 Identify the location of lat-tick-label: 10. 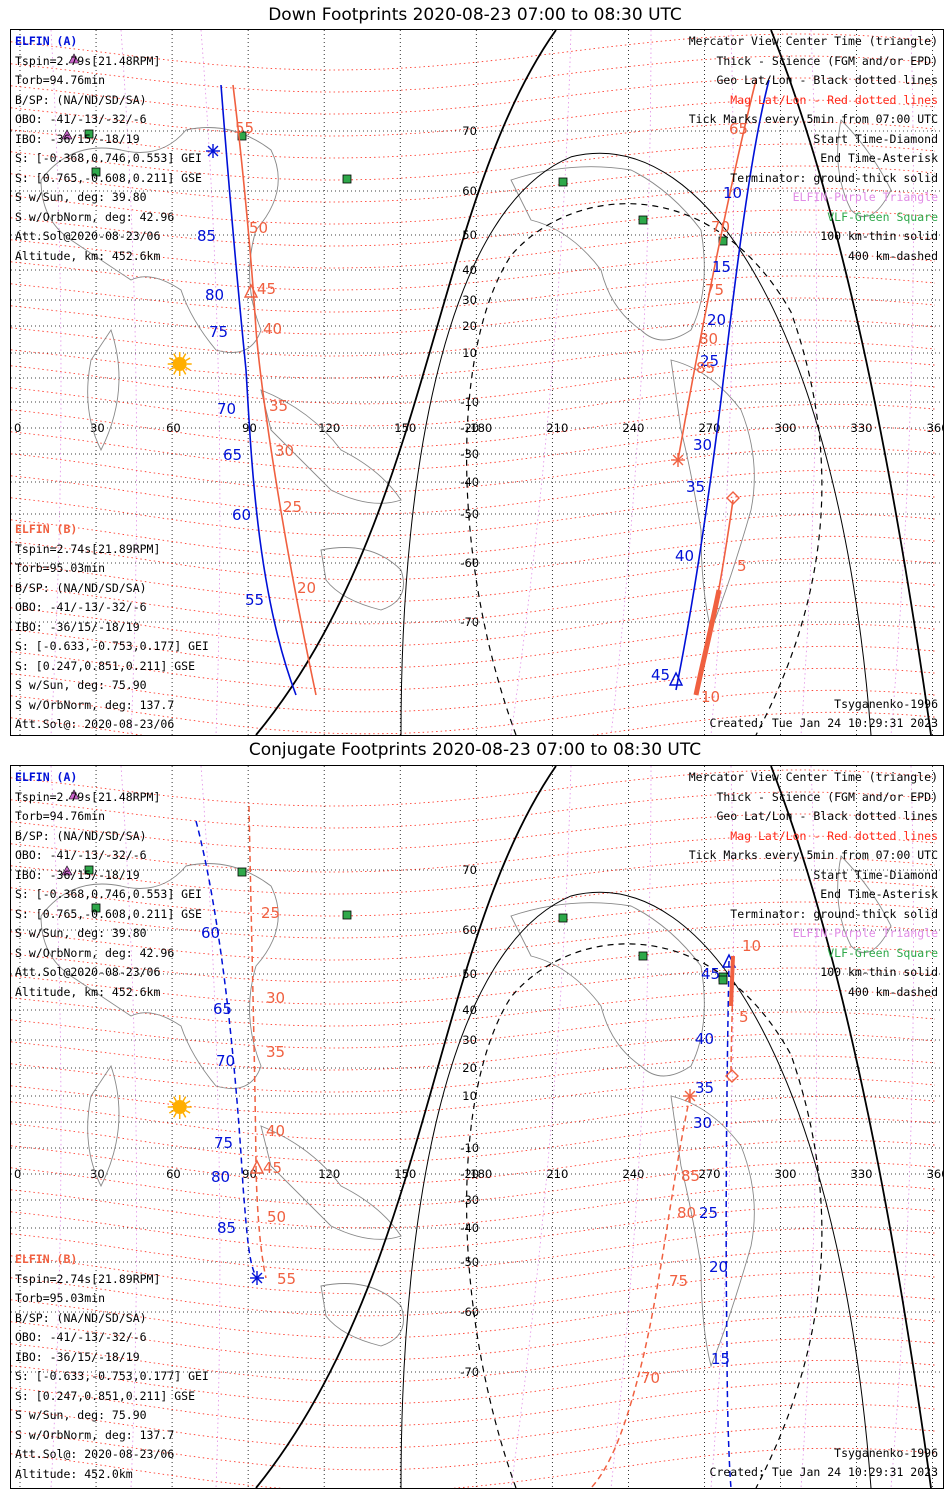
(469, 1096).